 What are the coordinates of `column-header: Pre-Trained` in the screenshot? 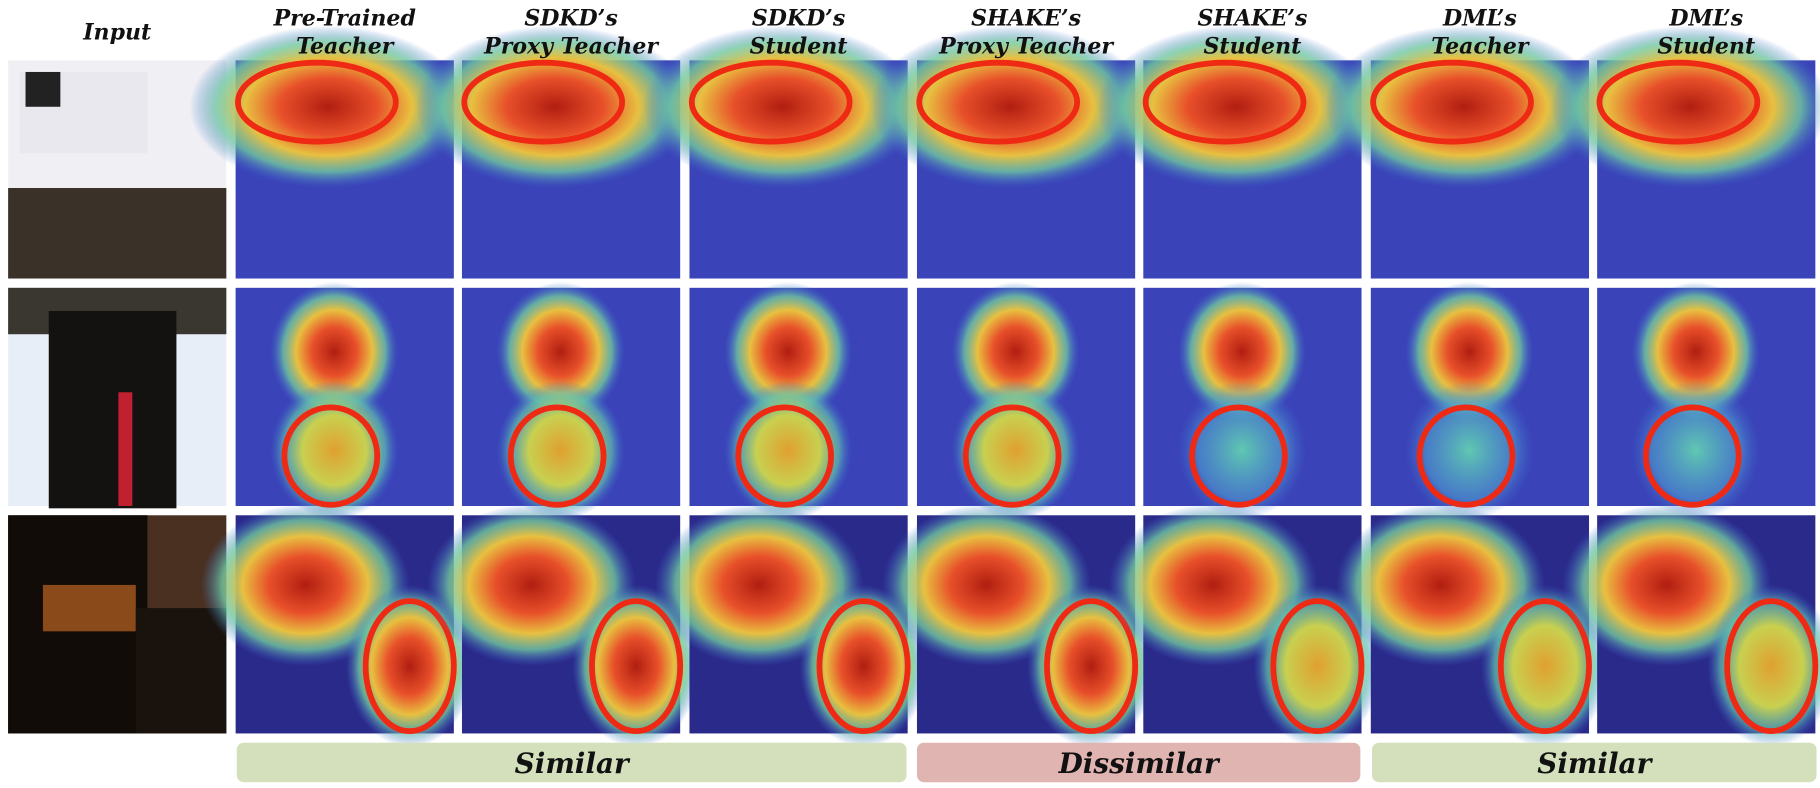 It's located at (344, 19).